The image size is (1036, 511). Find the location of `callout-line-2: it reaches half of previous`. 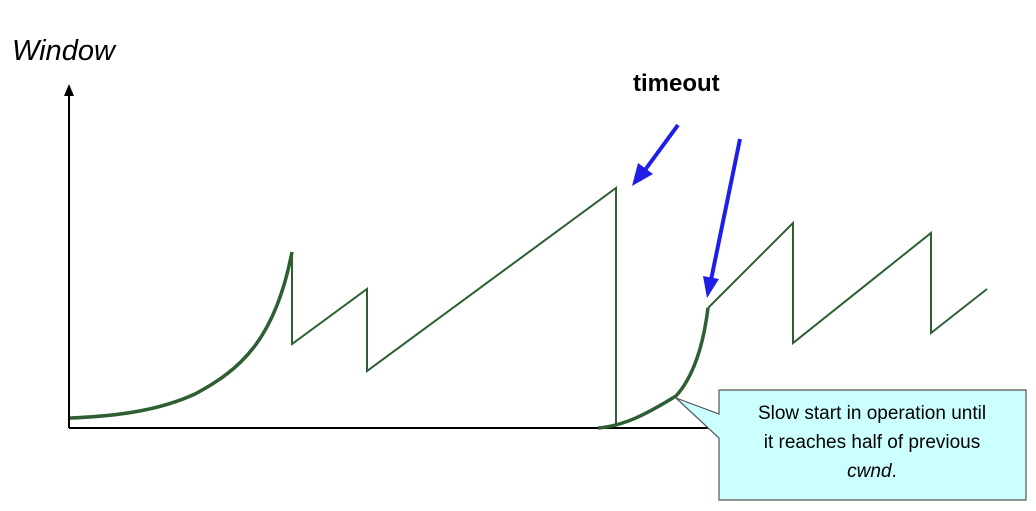

callout-line-2: it reaches half of previous is located at coordinates (872, 442).